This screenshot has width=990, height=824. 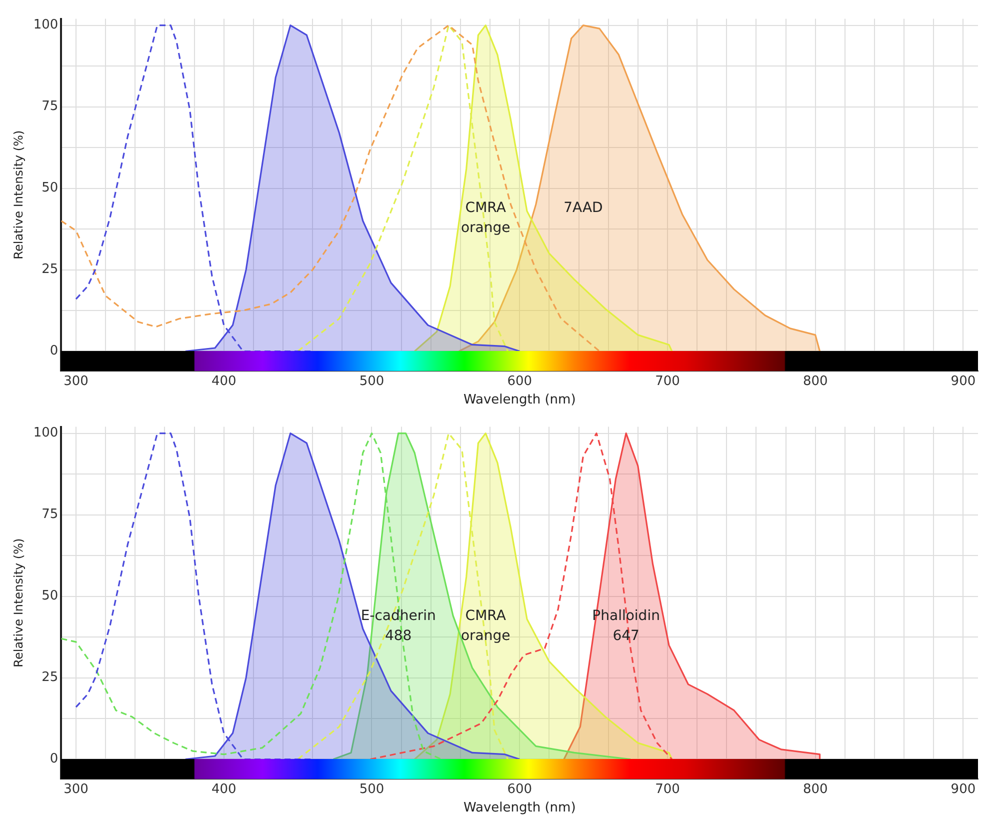 I want to click on series-label: E-cadherin 488, so click(x=398, y=626).